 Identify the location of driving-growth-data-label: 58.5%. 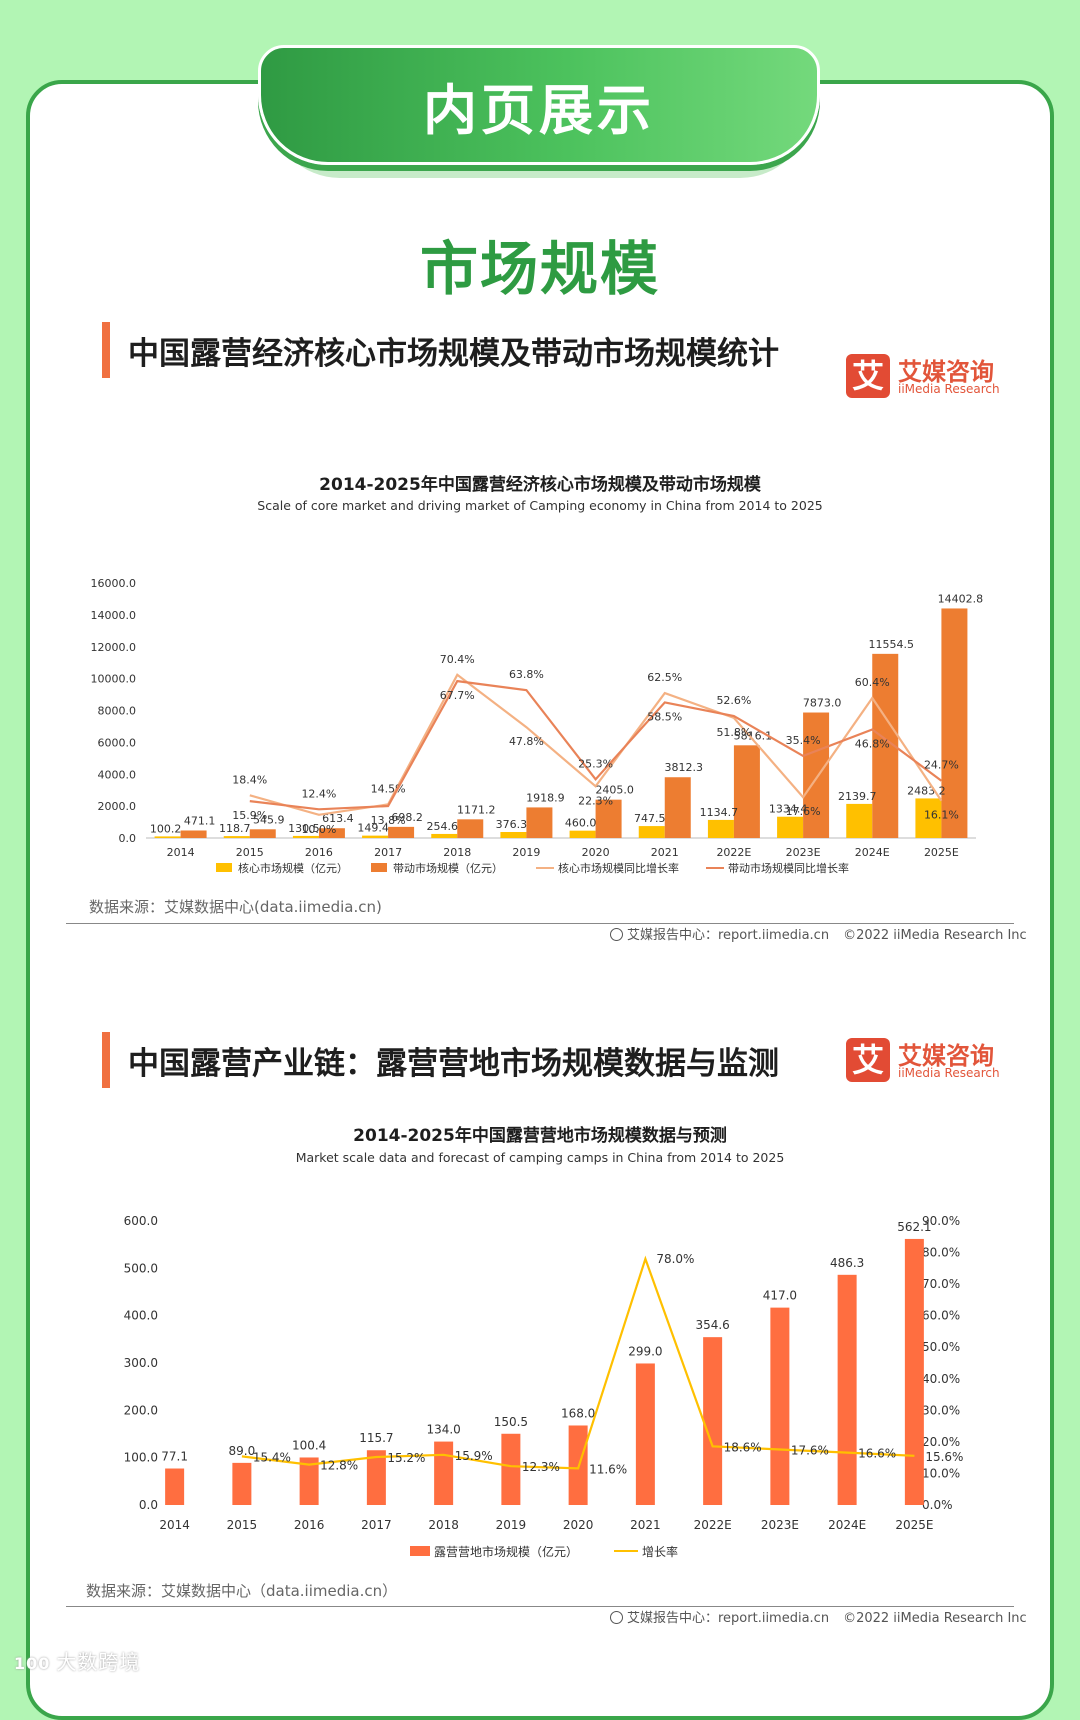
(664, 716).